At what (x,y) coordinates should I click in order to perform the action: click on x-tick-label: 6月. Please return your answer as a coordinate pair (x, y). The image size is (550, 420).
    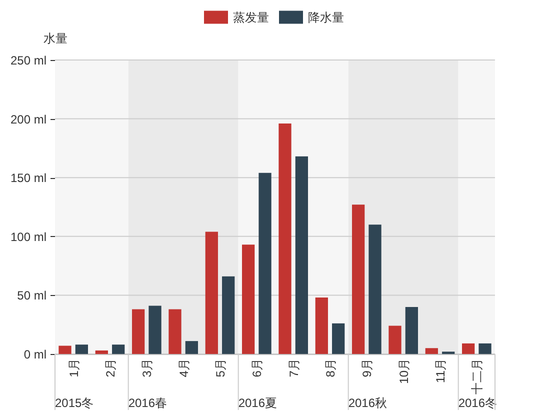
    Looking at the image, I should click on (257, 368).